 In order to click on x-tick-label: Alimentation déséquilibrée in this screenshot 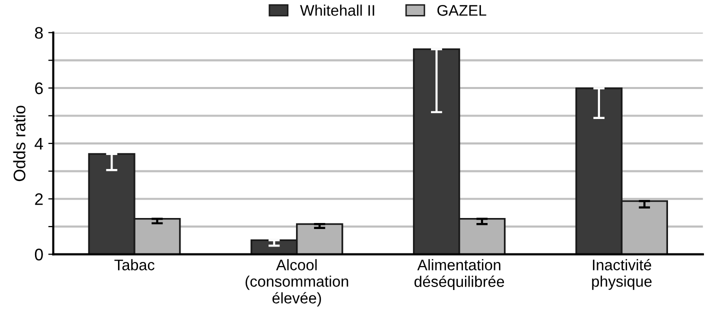, I will do `click(459, 274)`.